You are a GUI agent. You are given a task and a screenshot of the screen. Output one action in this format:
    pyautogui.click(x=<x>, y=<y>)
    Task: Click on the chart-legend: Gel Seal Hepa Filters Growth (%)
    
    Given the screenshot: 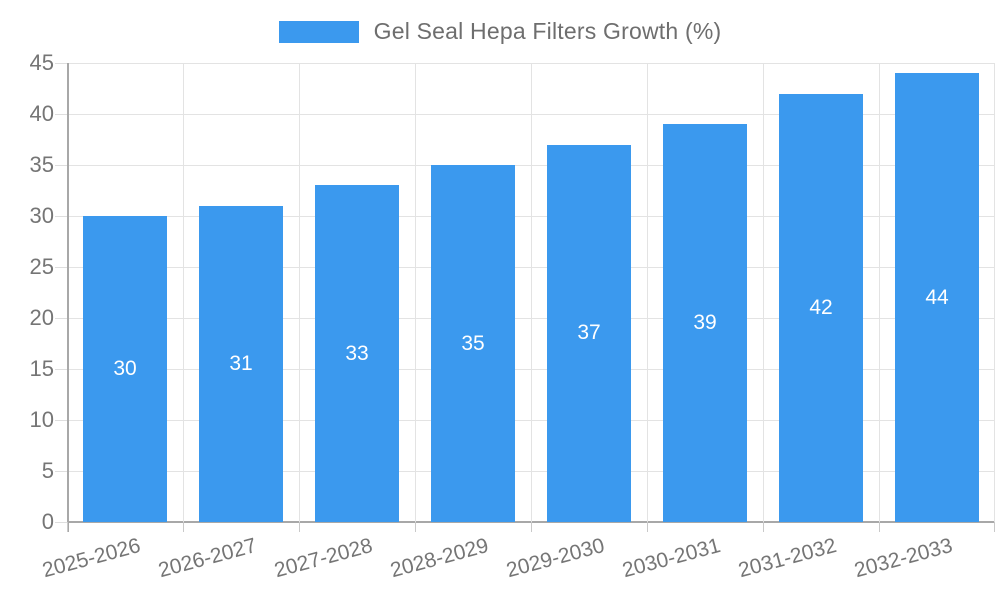 What is the action you would take?
    pyautogui.click(x=500, y=31)
    